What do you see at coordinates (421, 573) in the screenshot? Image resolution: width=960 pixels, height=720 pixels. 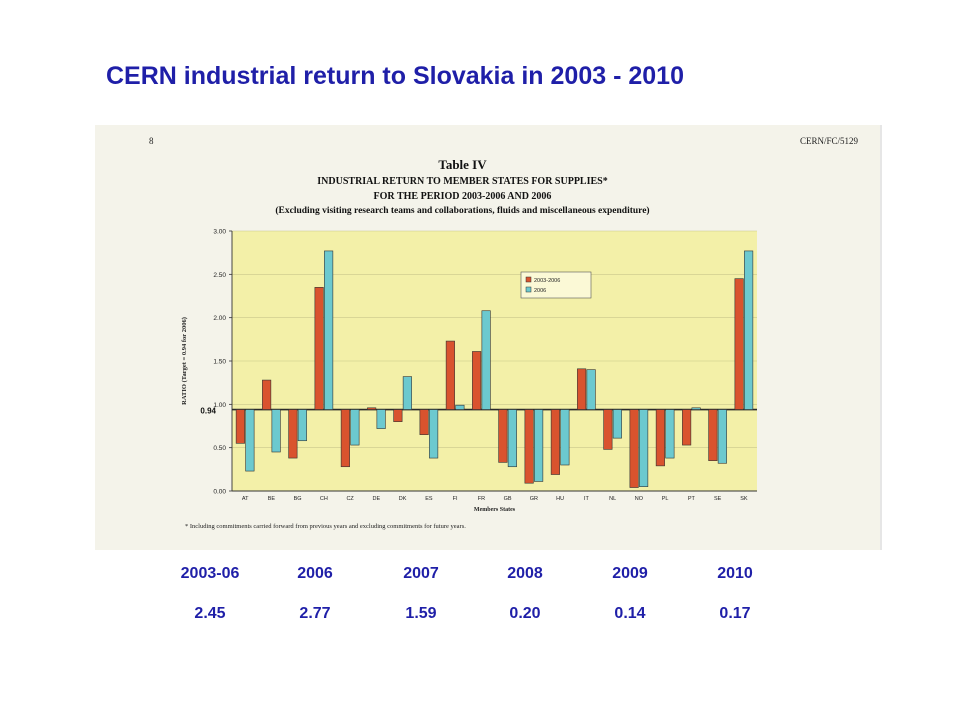 I see `summary-header: 2007` at bounding box center [421, 573].